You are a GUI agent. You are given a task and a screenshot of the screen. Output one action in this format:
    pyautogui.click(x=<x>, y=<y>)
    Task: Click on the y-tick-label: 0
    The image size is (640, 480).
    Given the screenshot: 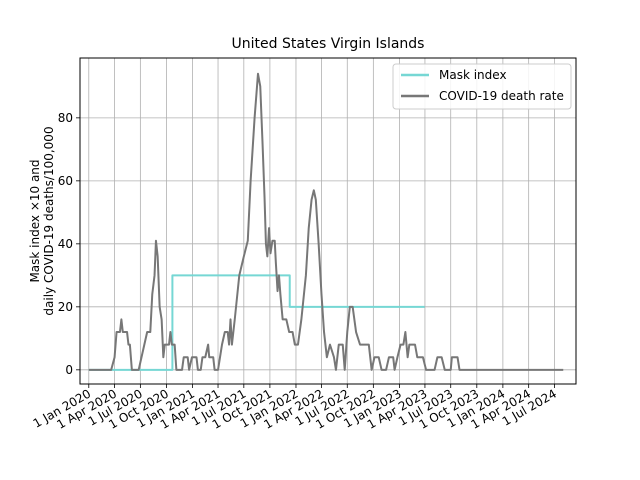 What is the action you would take?
    pyautogui.click(x=69, y=370)
    